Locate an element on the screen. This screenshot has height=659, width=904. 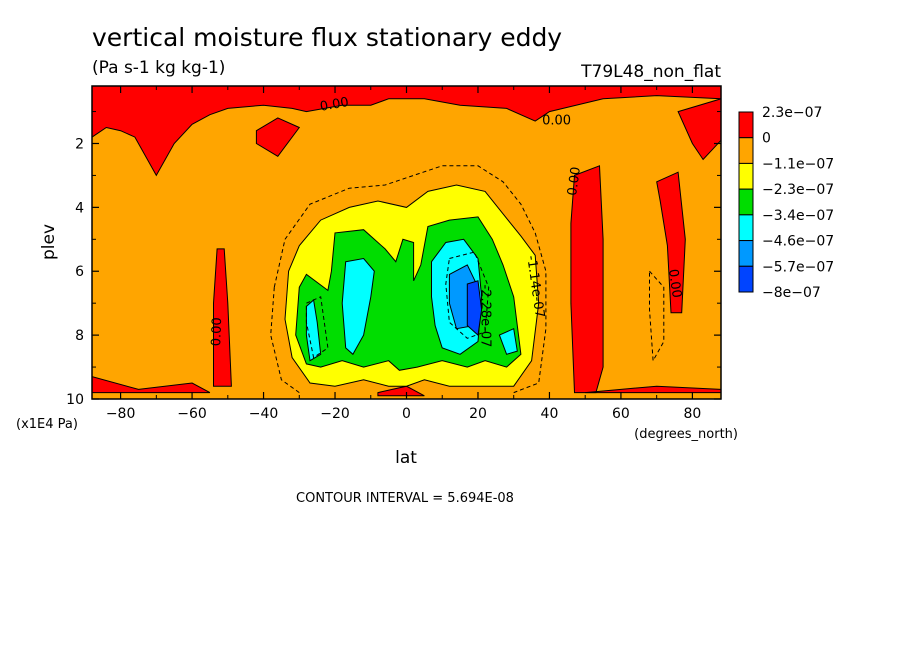
legend-label: −4.6e−07 is located at coordinates (798, 242).